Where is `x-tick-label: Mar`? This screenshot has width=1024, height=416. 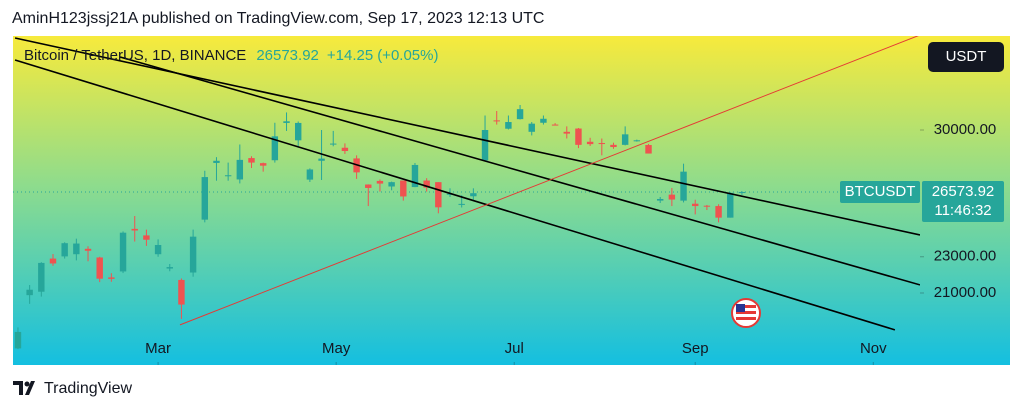 x-tick-label: Mar is located at coordinates (158, 348).